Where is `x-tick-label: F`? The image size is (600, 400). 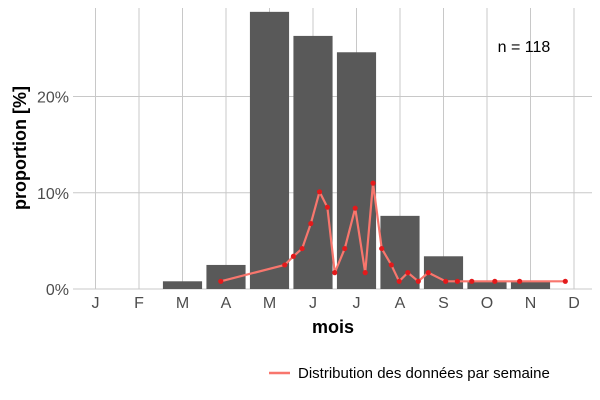 x-tick-label: F is located at coordinates (139, 303).